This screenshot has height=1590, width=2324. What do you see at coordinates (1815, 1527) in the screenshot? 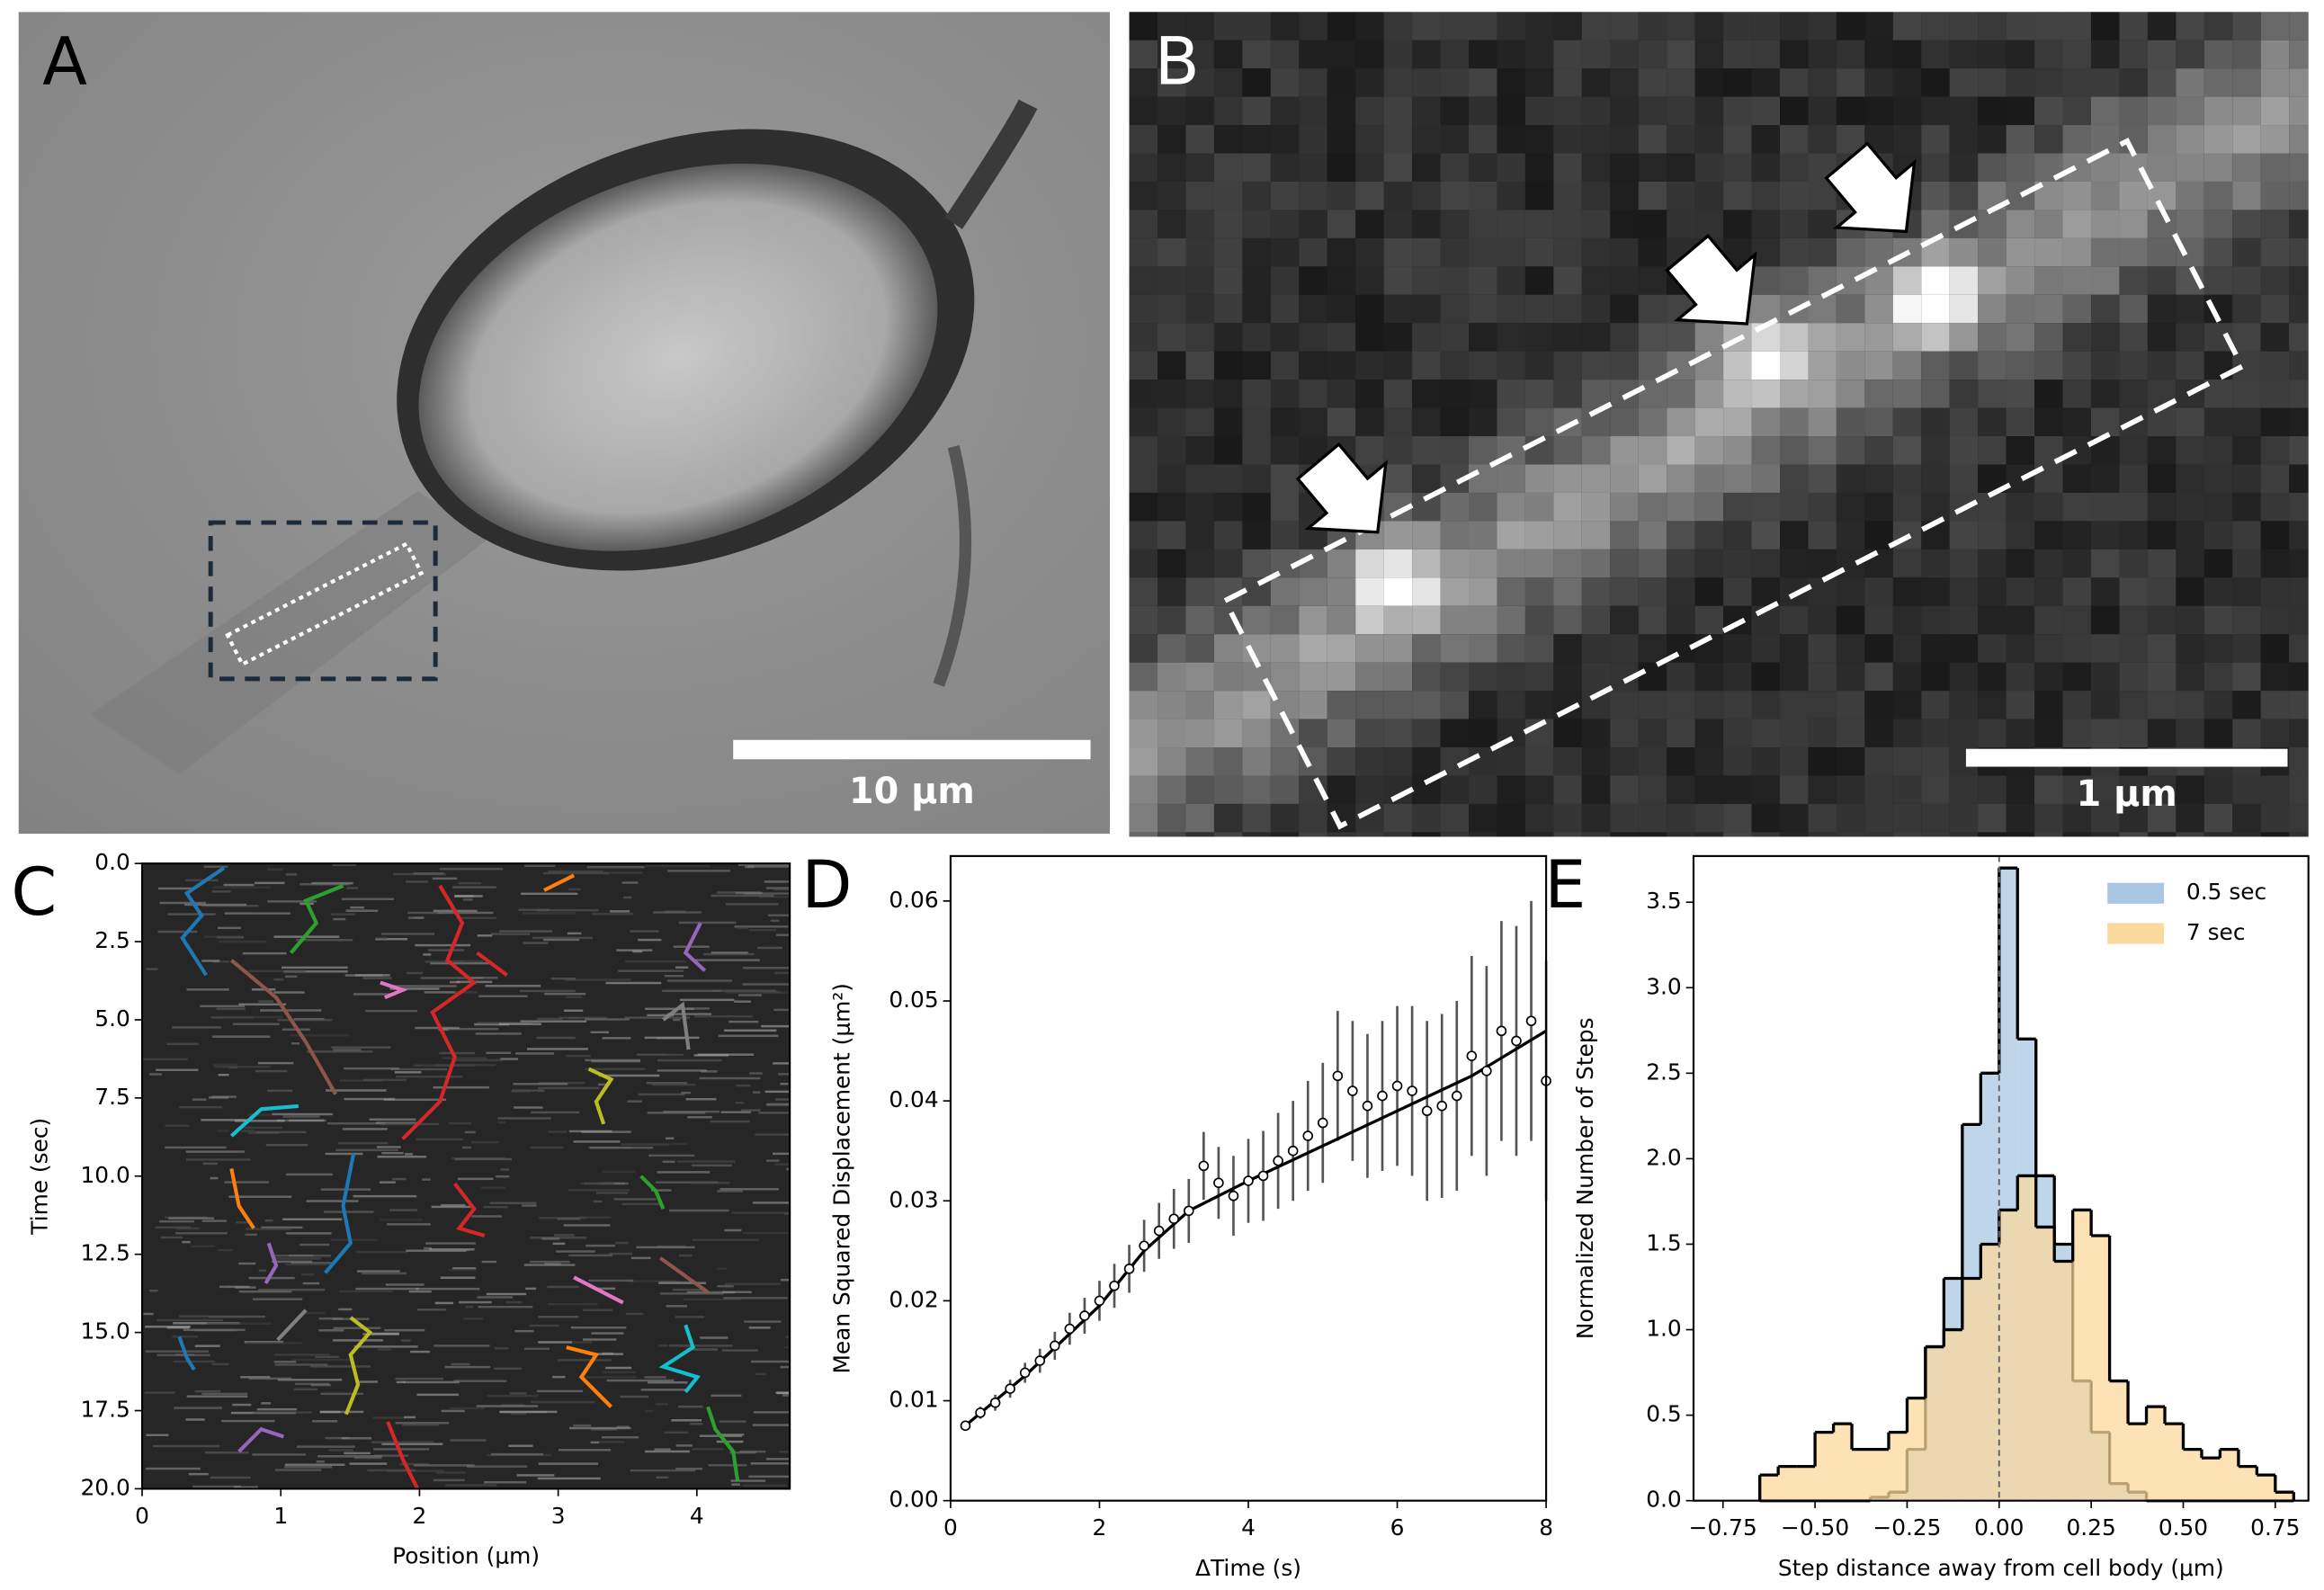
I see `x-tick-label: −0.50` at bounding box center [1815, 1527].